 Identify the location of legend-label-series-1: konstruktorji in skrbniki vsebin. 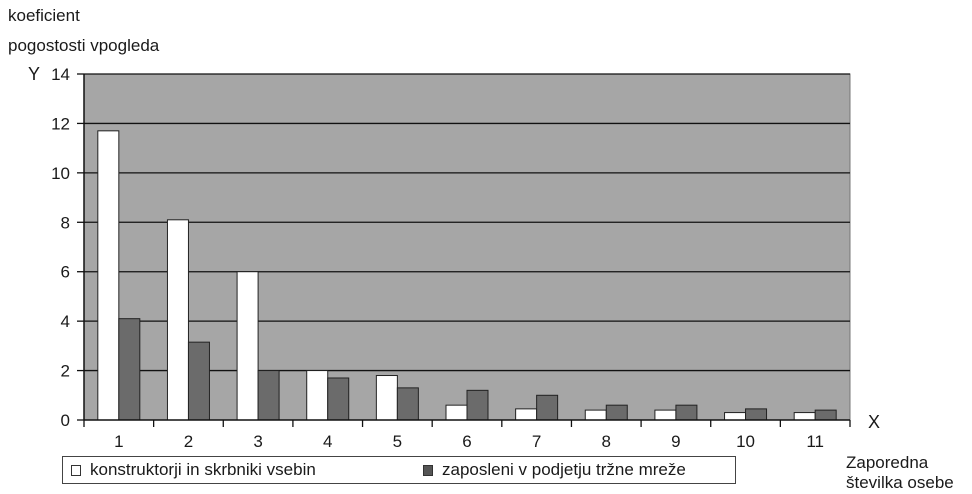
(203, 469).